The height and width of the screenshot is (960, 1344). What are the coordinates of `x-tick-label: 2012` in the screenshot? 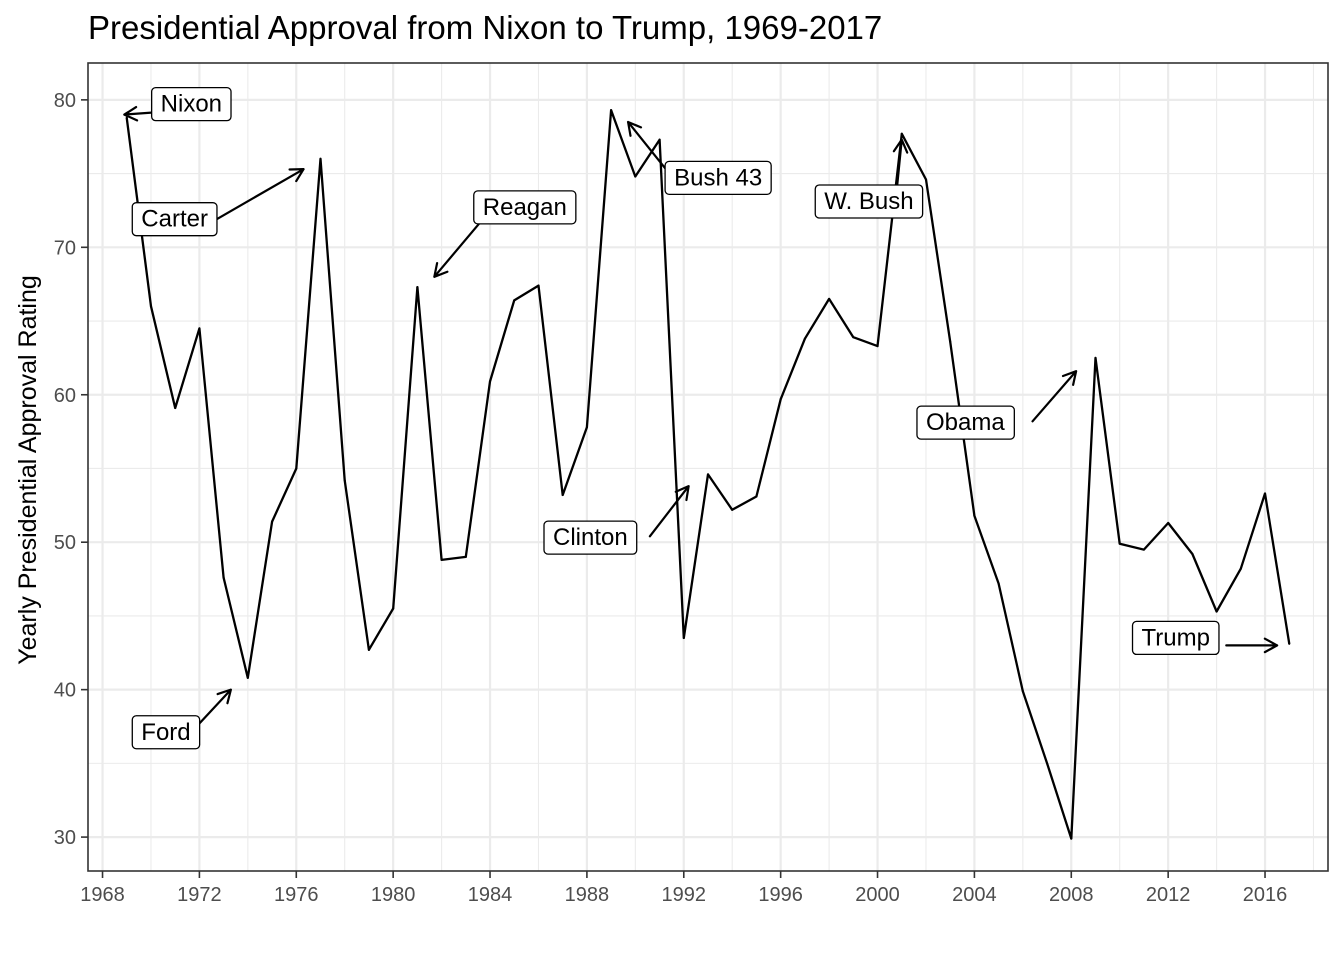 It's located at (1168, 895).